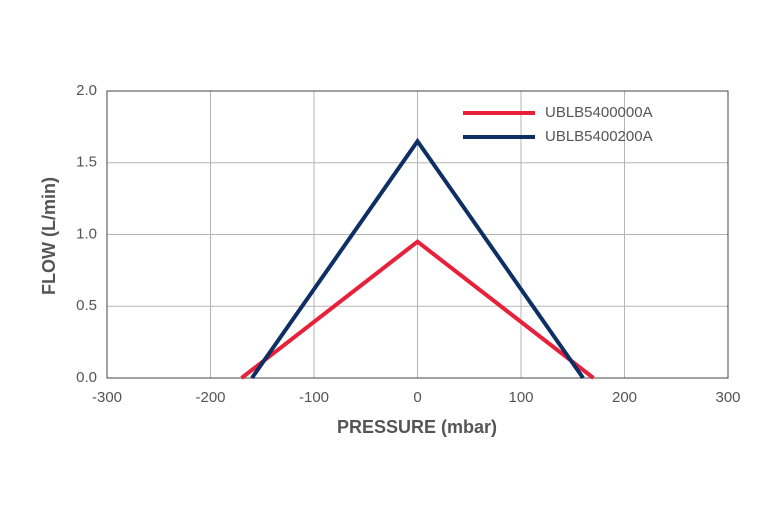  I want to click on x-tick-label: 100, so click(520, 397).